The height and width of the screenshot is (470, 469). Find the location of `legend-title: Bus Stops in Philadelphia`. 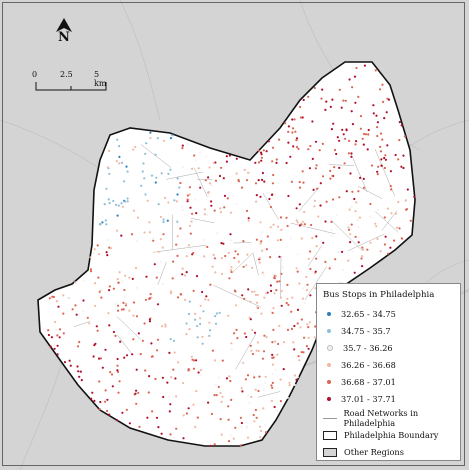

legend-title: Bus Stops in Philadelphia is located at coordinates (379, 295).